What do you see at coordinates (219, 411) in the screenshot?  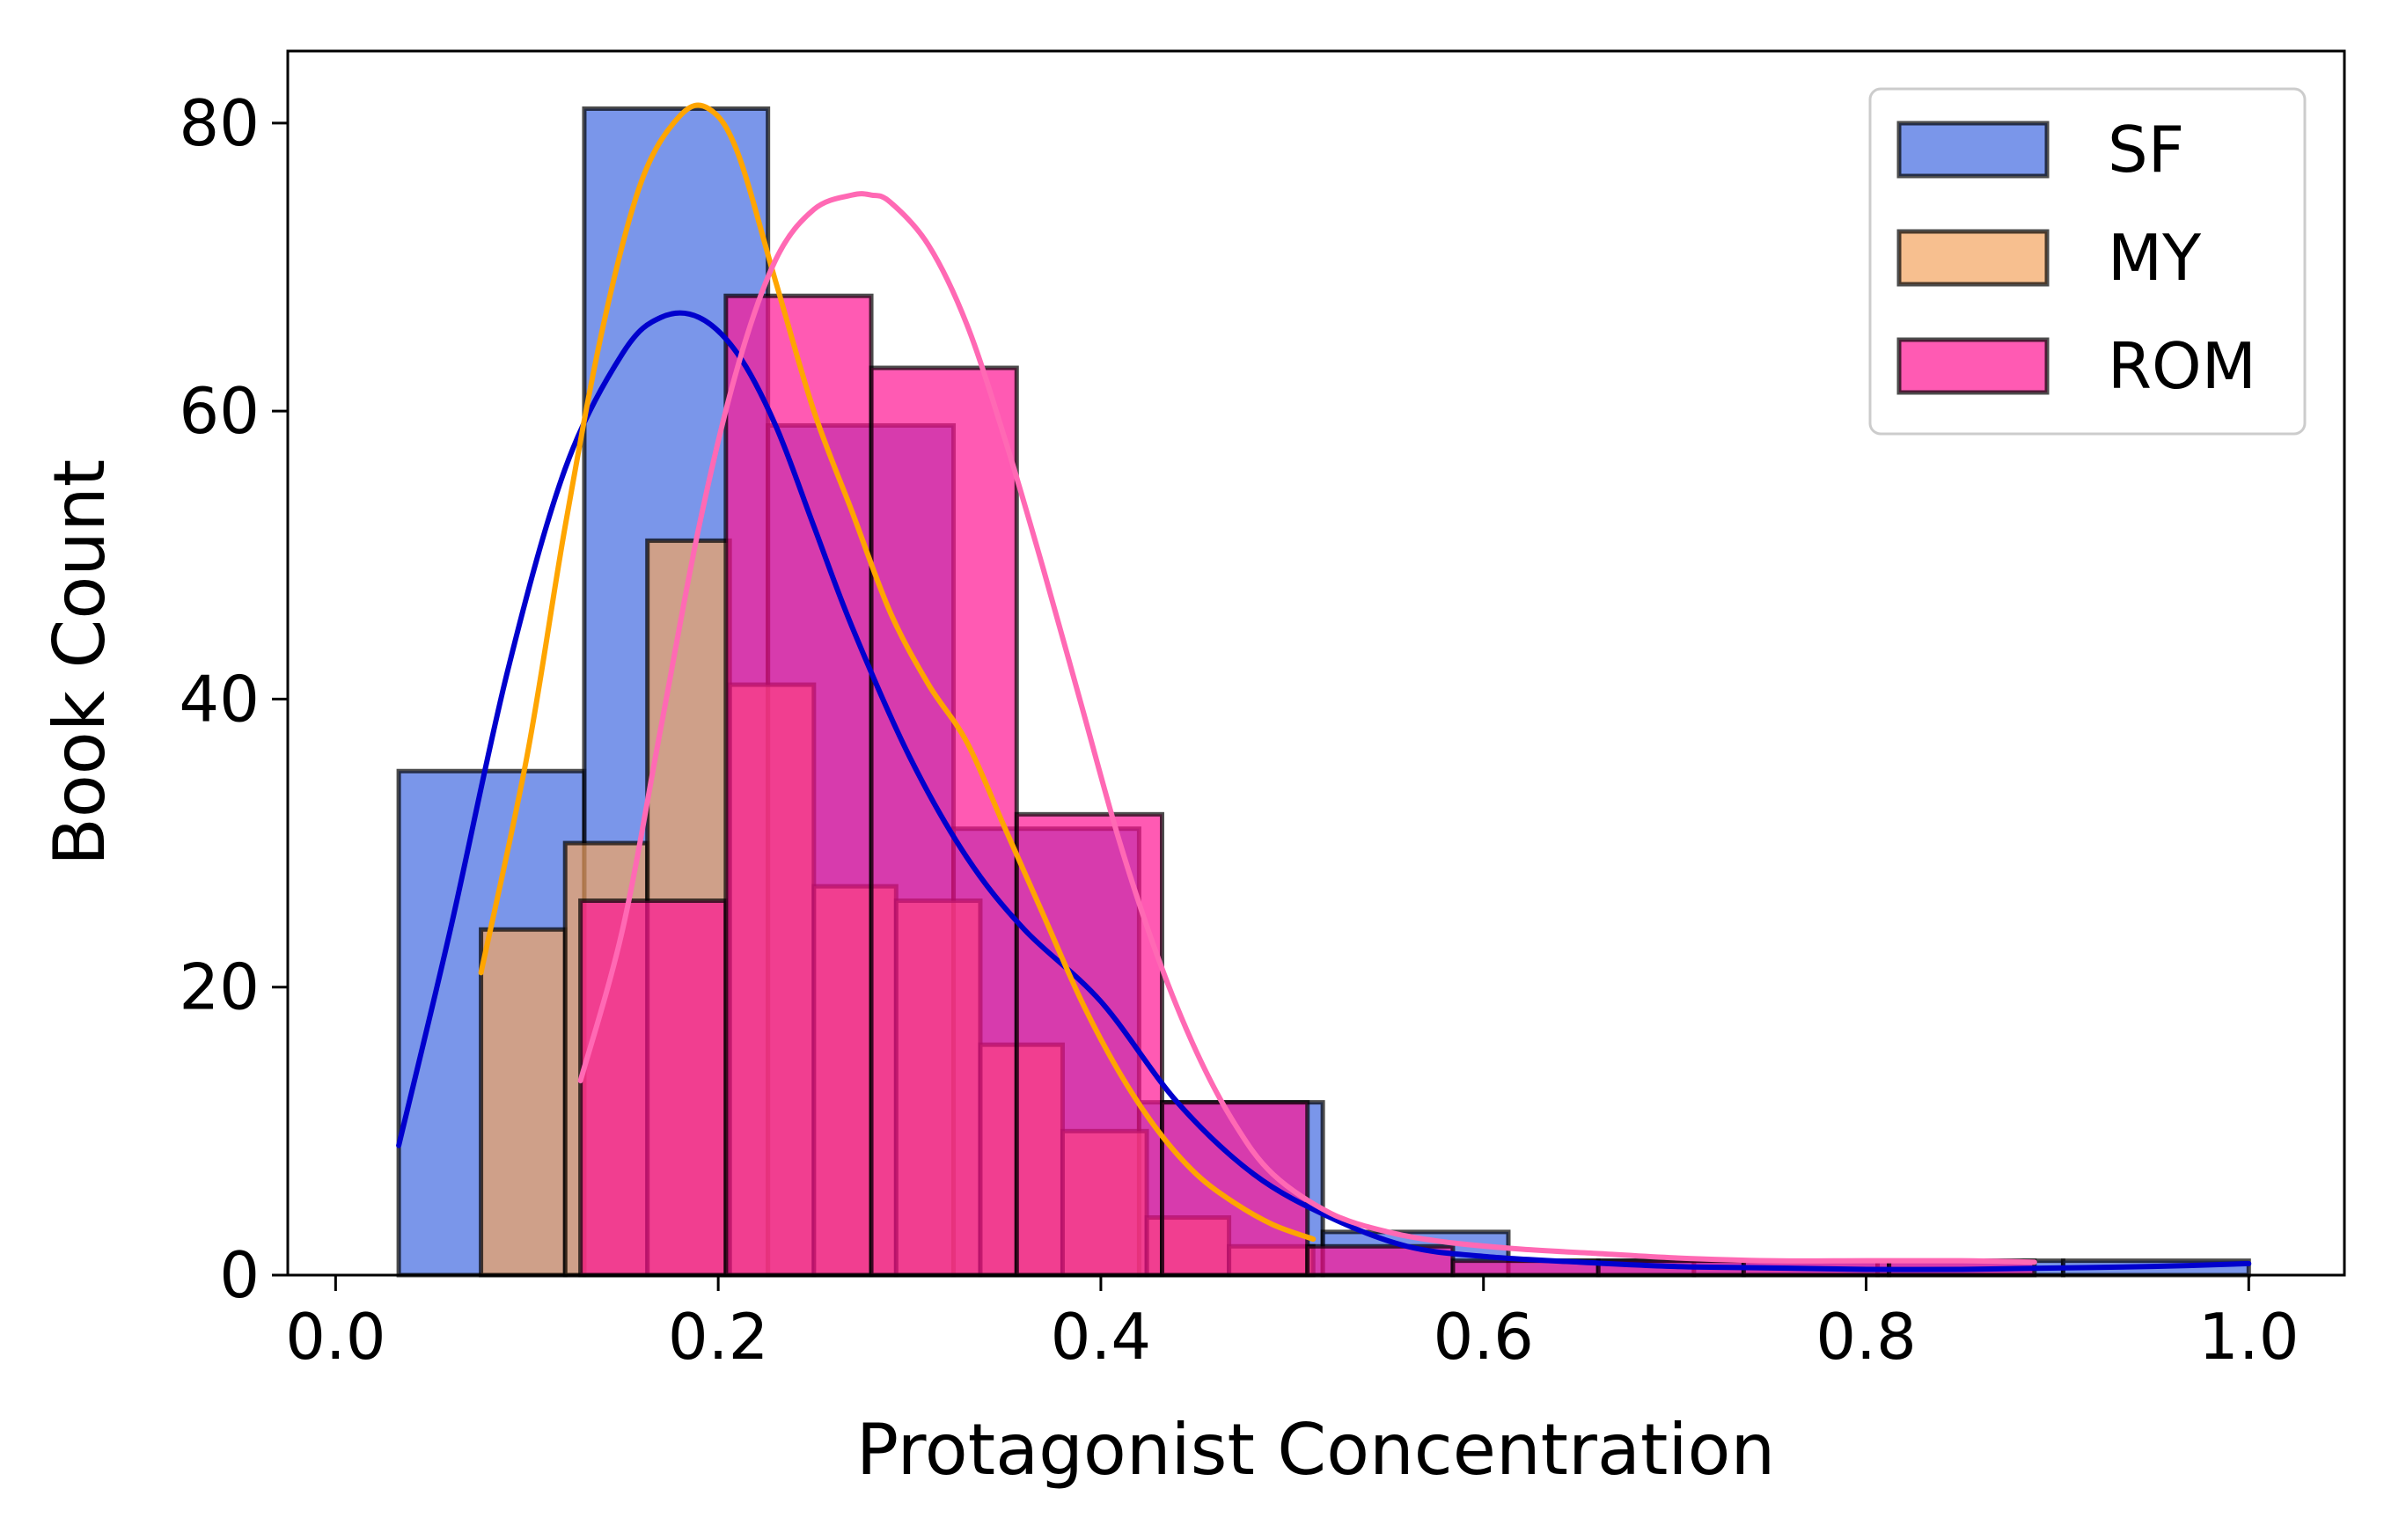 I see `y-tick-label: 60` at bounding box center [219, 411].